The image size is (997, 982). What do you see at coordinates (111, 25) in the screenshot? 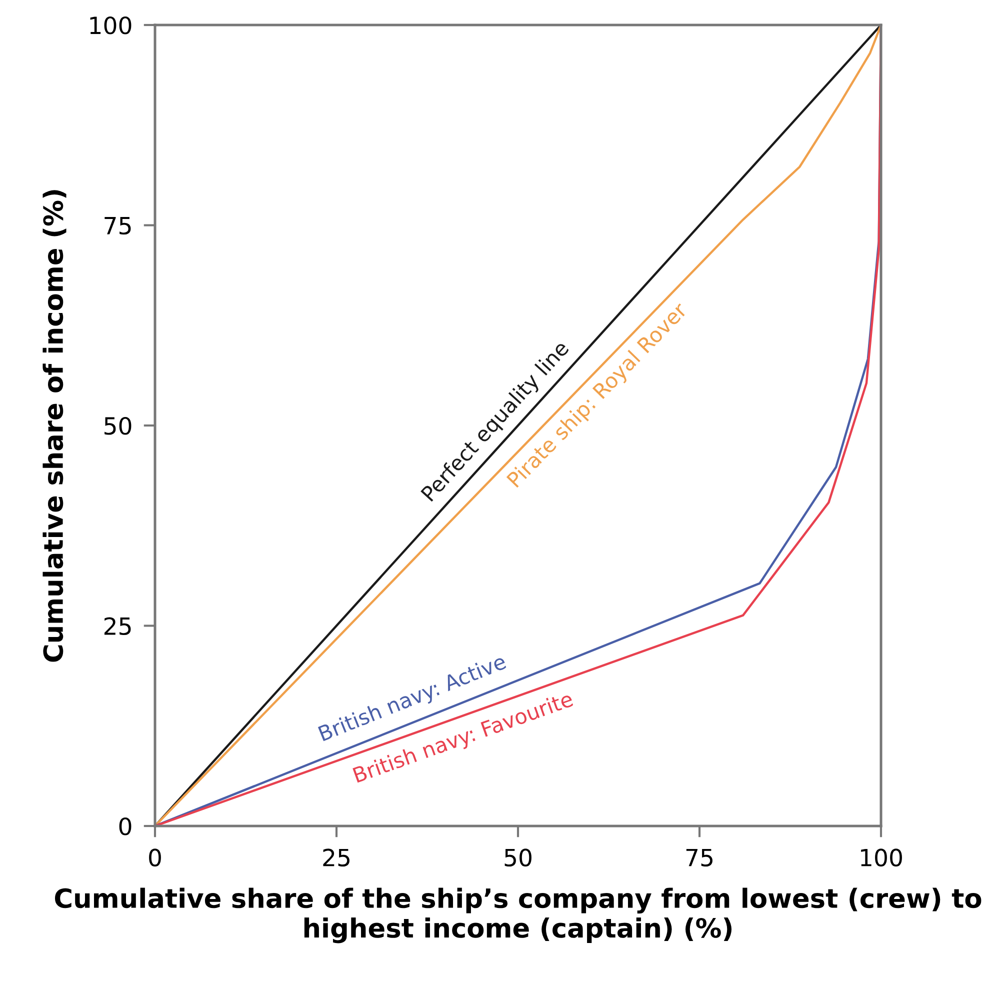
I see `y-tick-label: 100` at bounding box center [111, 25].